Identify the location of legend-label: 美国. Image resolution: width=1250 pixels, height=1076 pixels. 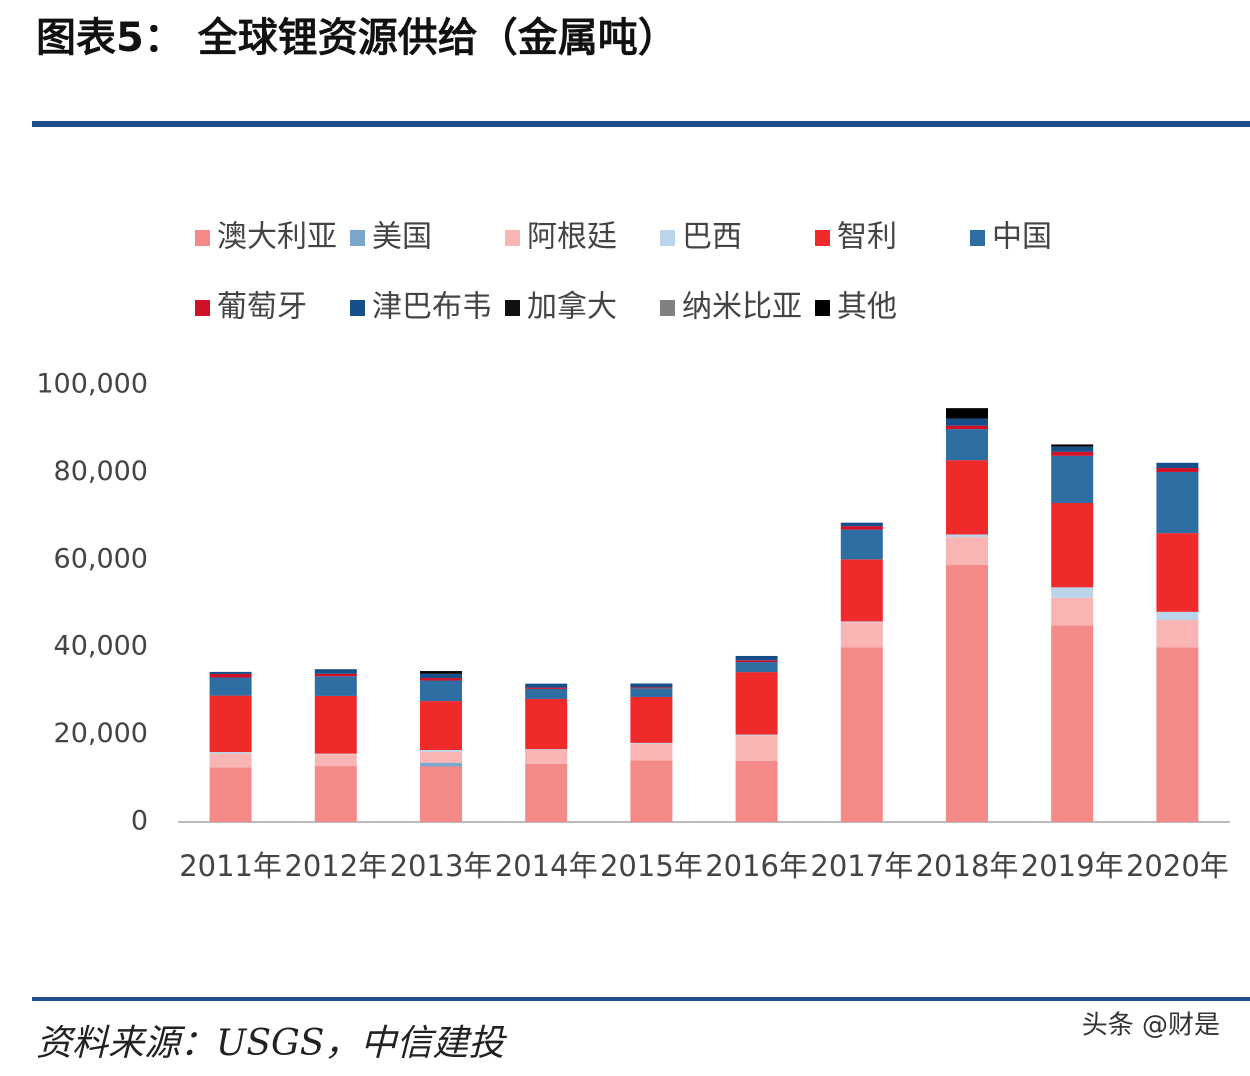
(402, 237).